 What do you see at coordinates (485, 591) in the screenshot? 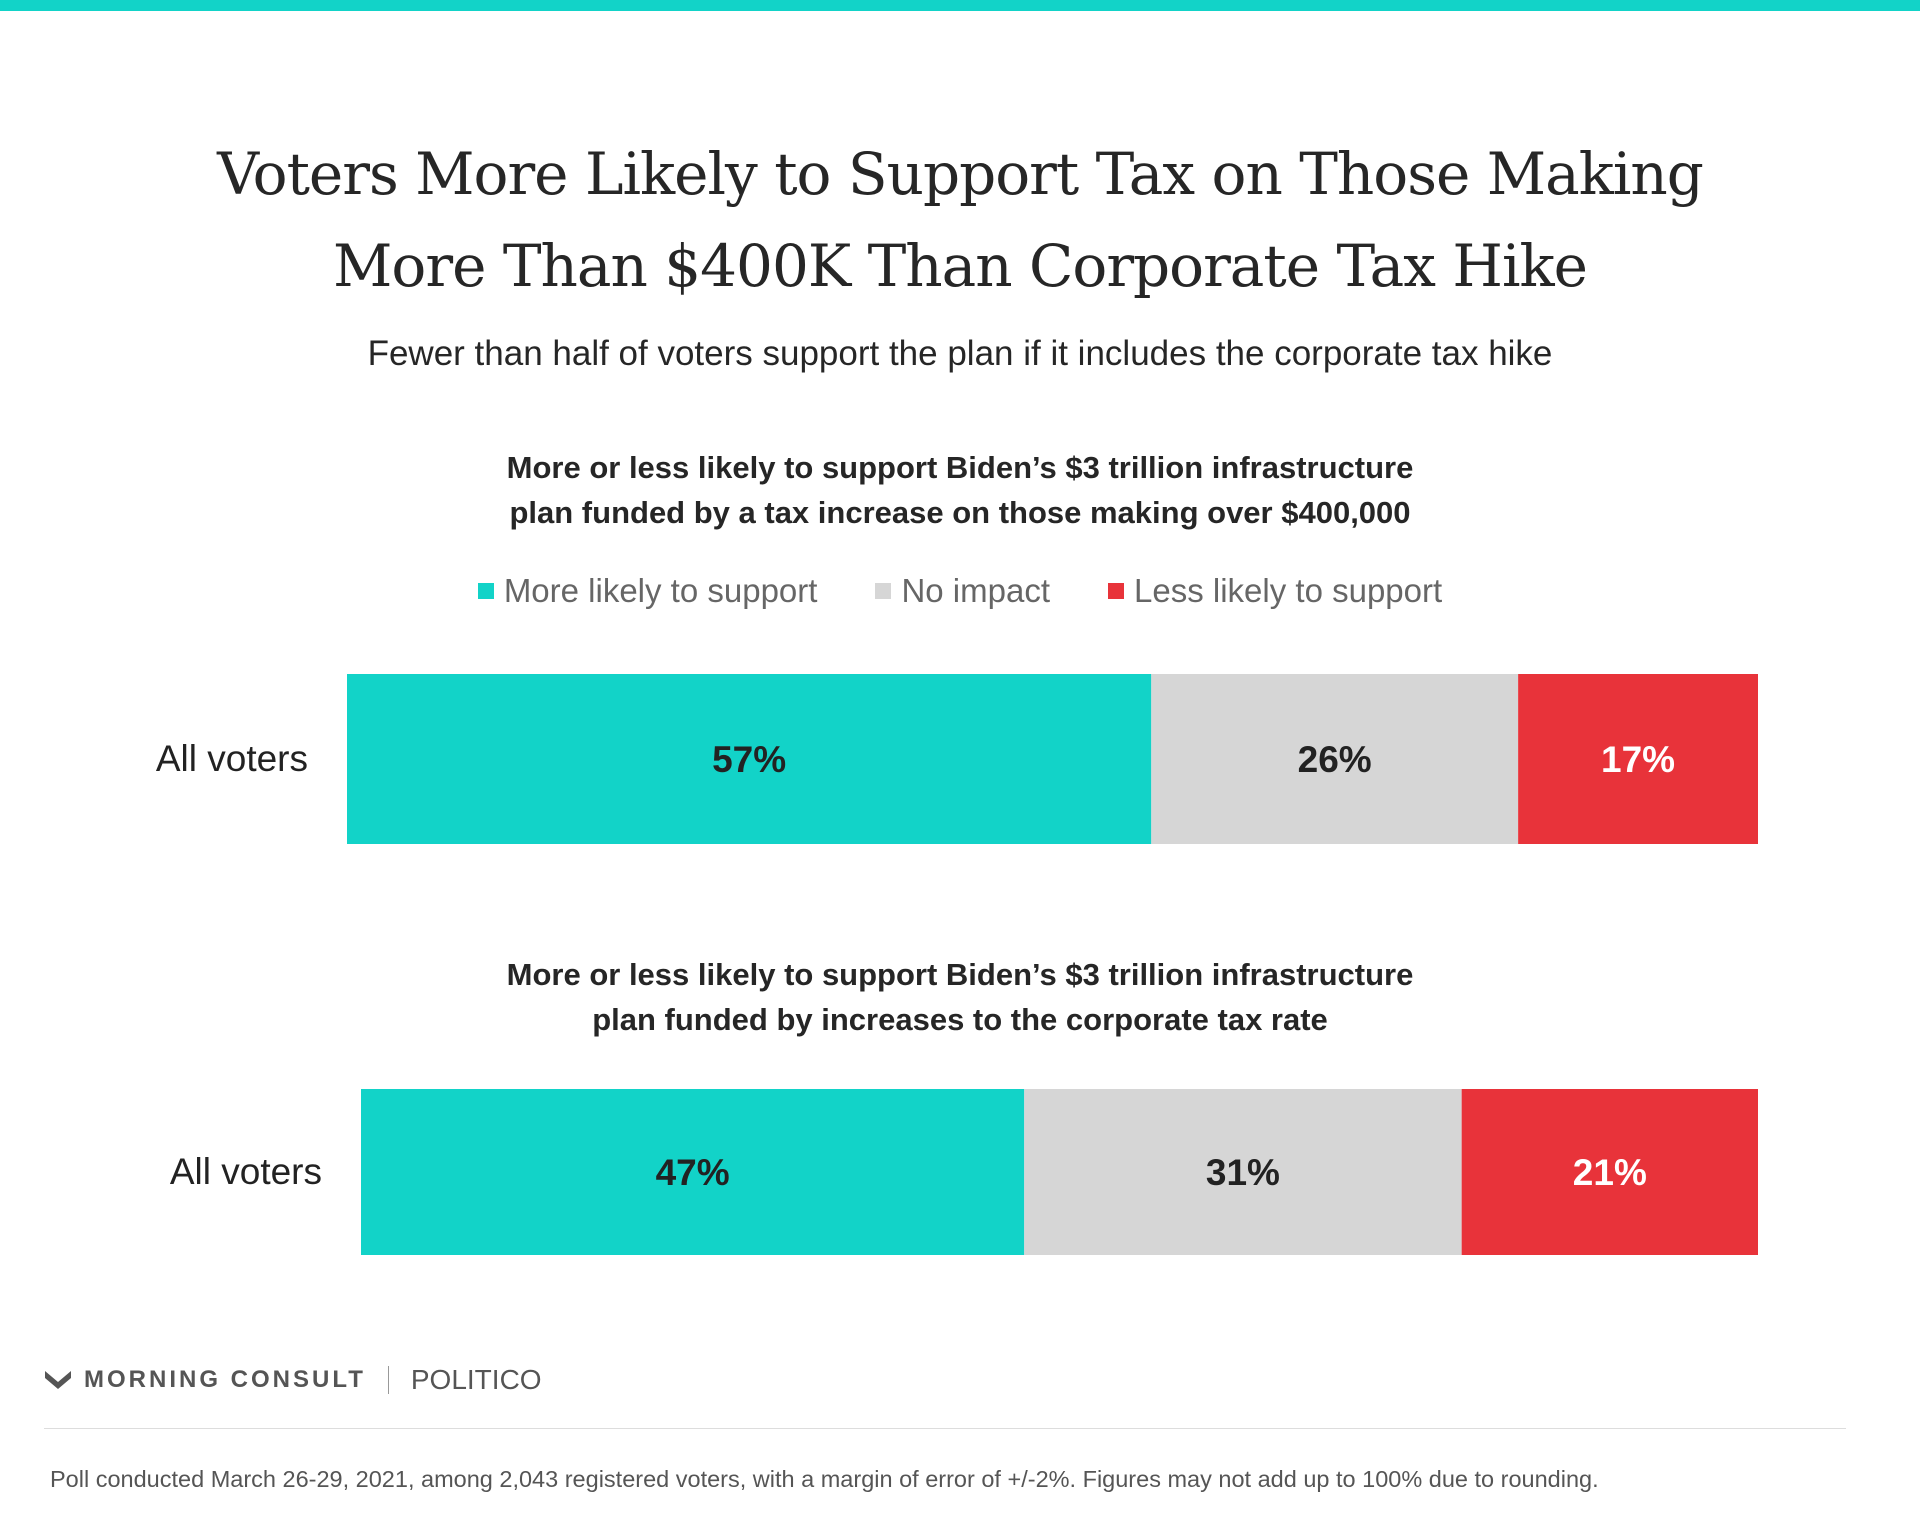
I see `legend-swatch-more-likely` at bounding box center [485, 591].